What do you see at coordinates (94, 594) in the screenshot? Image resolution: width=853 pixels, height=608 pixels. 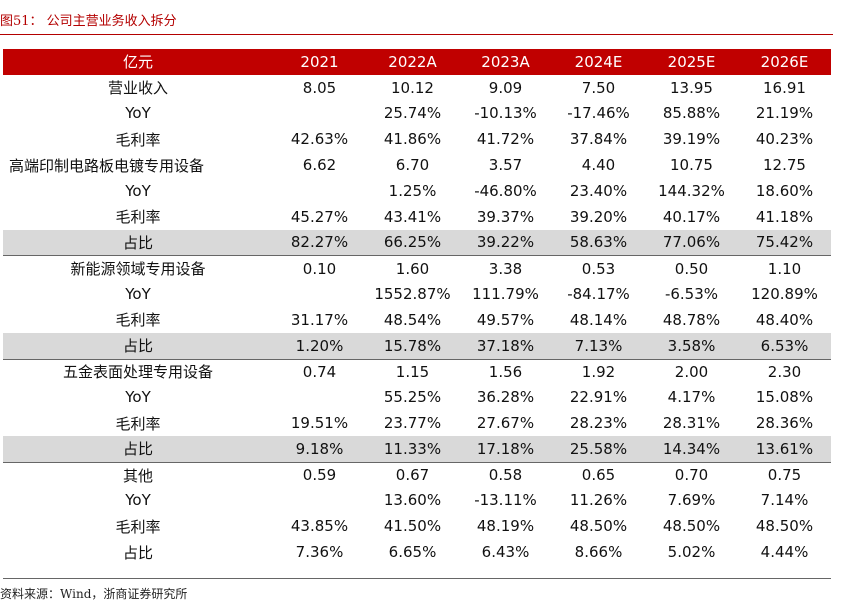 I see `source-note: 资料来源：Wind，浙商证券研究所` at bounding box center [94, 594].